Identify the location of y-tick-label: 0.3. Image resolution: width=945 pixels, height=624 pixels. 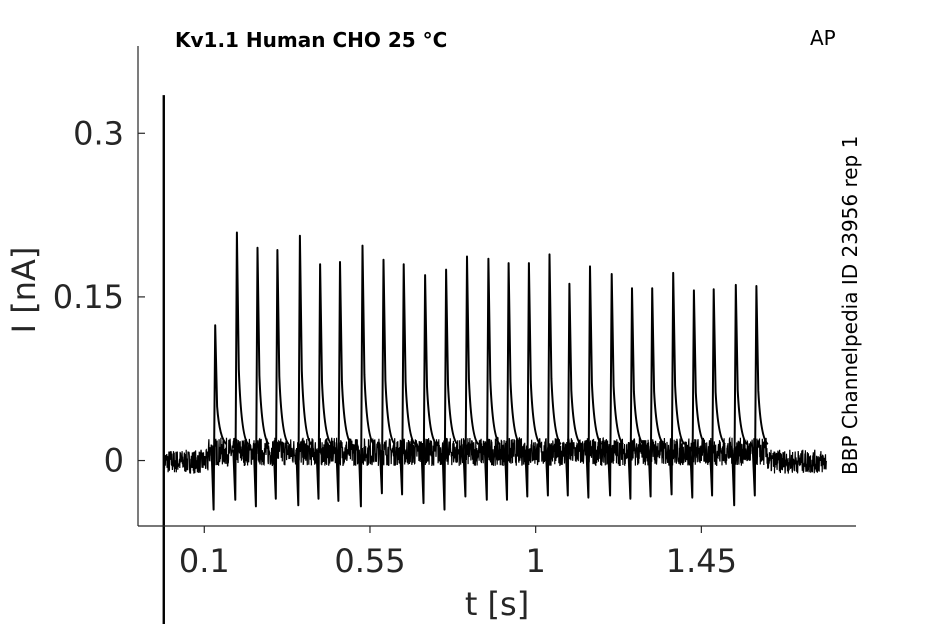
(98, 133).